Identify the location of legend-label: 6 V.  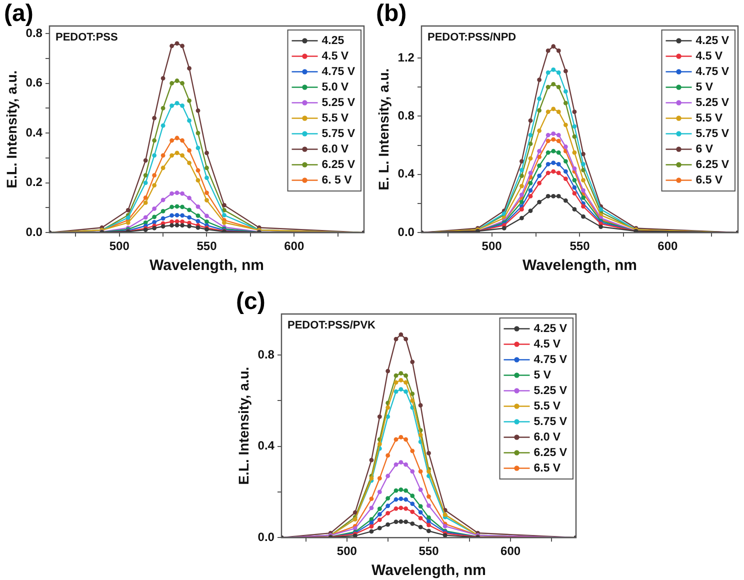
(705, 149).